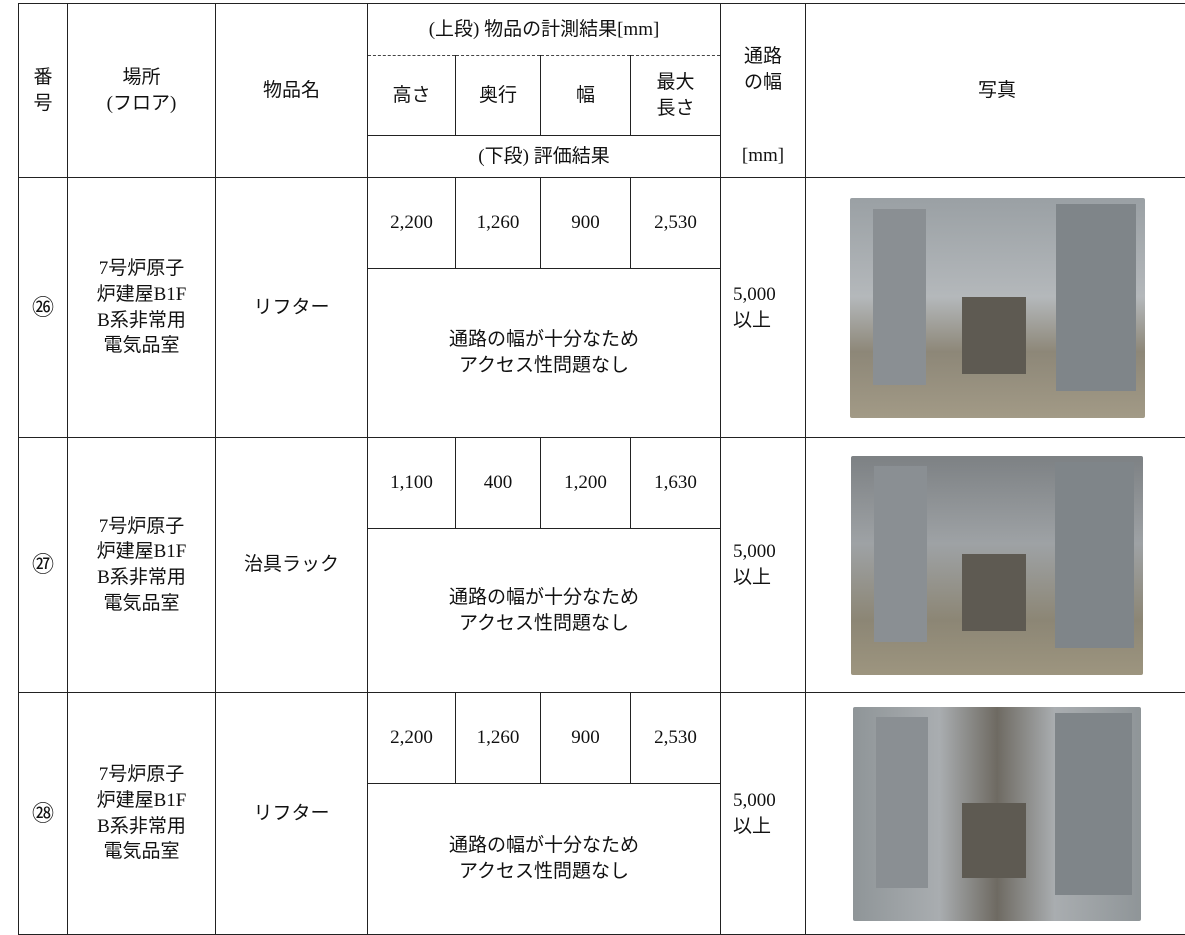 The image size is (1185, 935). I want to click on row-number: ㉘, so click(43, 814).